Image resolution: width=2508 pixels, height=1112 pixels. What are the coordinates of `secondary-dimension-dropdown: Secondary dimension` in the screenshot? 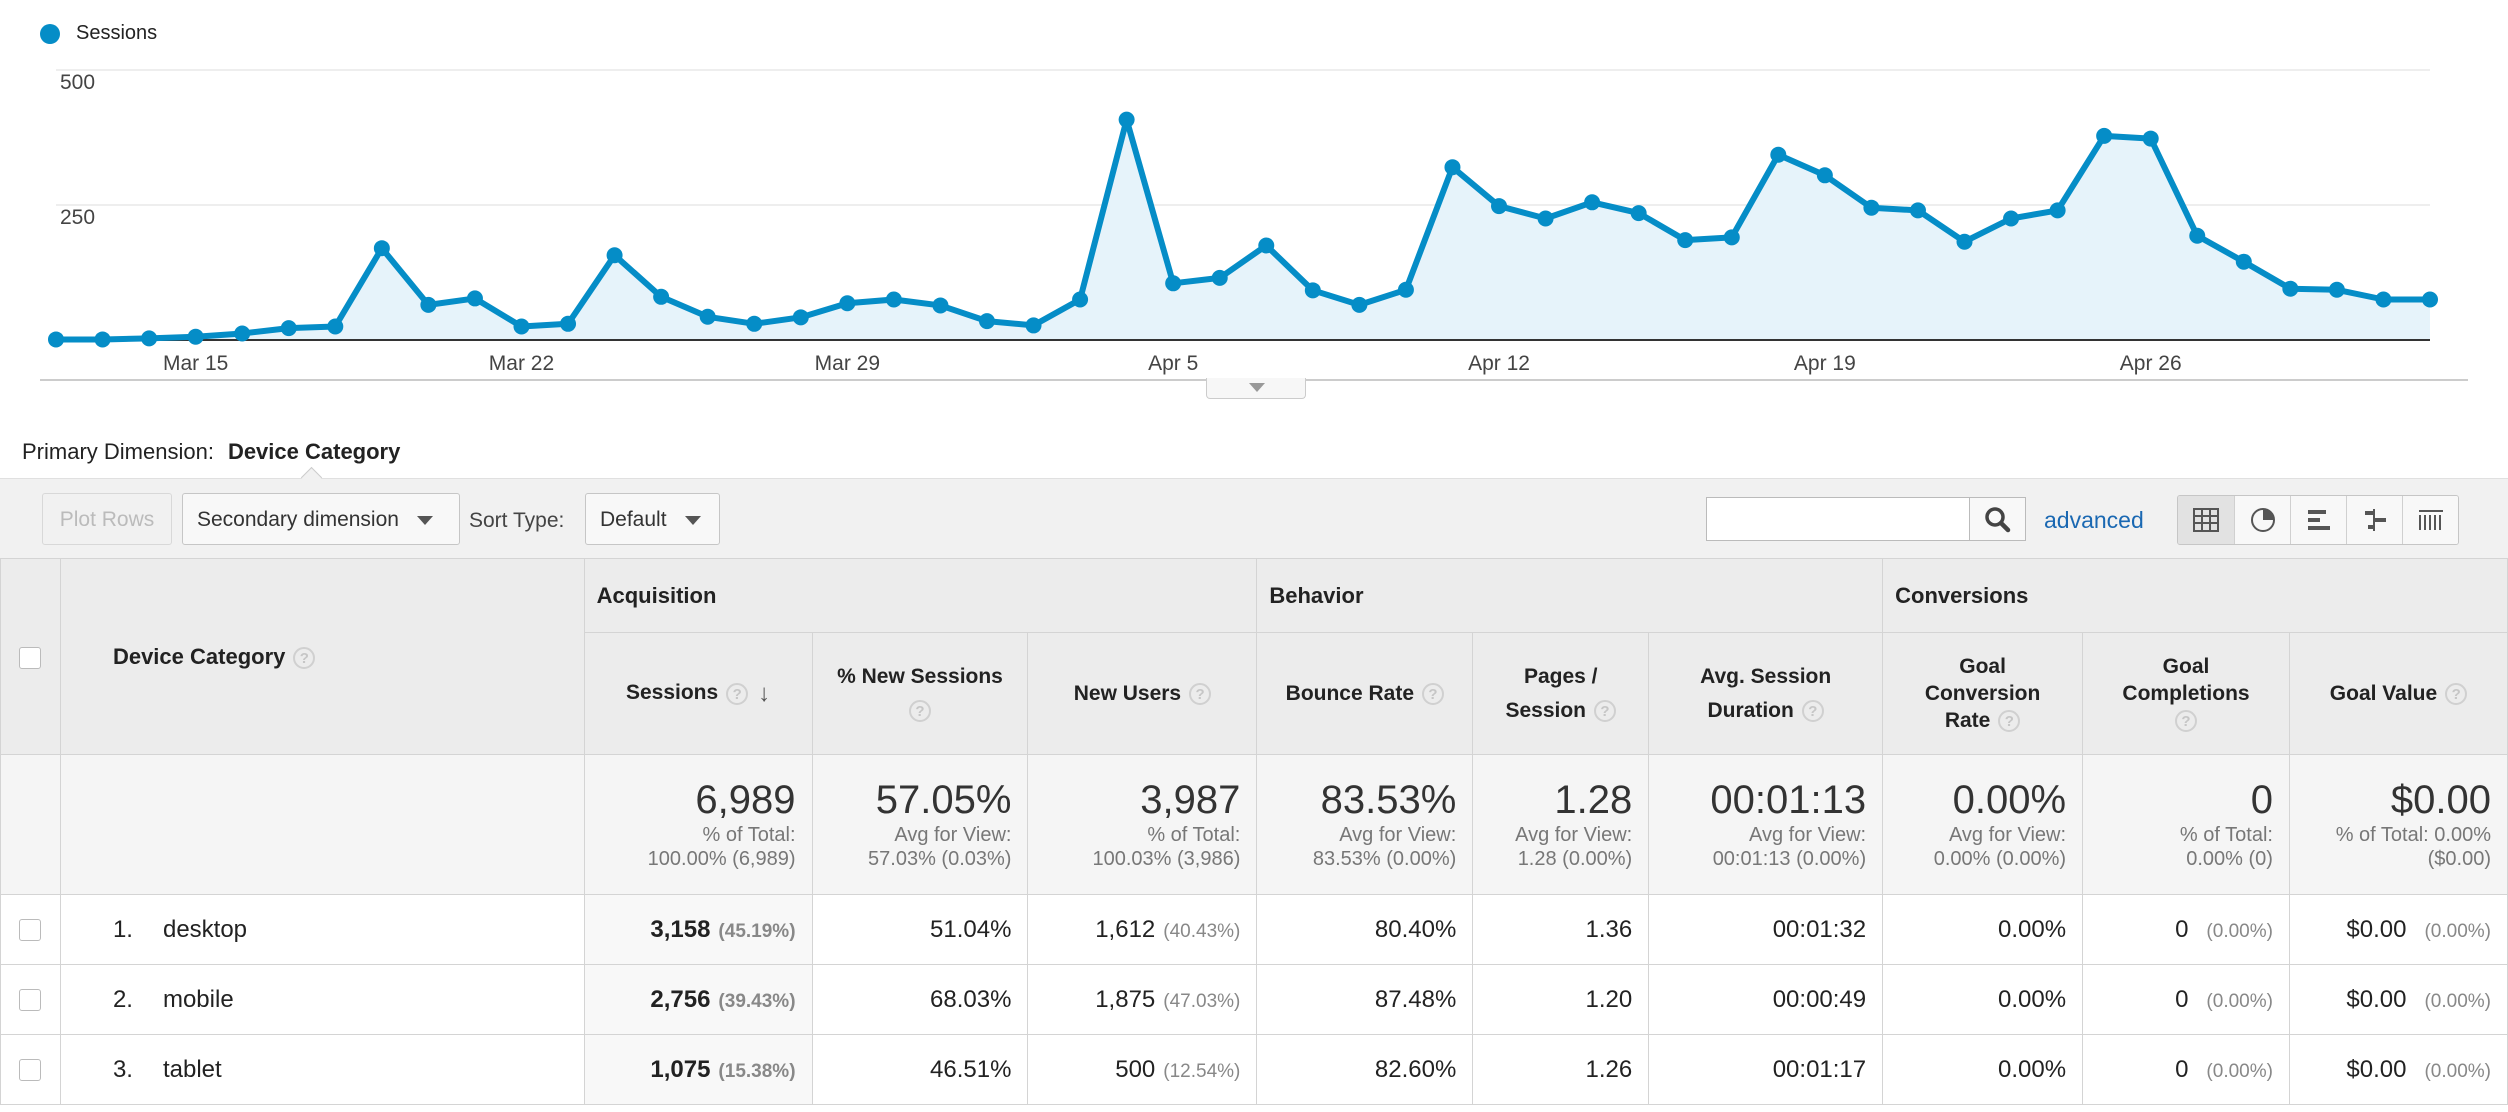 It's located at (321, 519).